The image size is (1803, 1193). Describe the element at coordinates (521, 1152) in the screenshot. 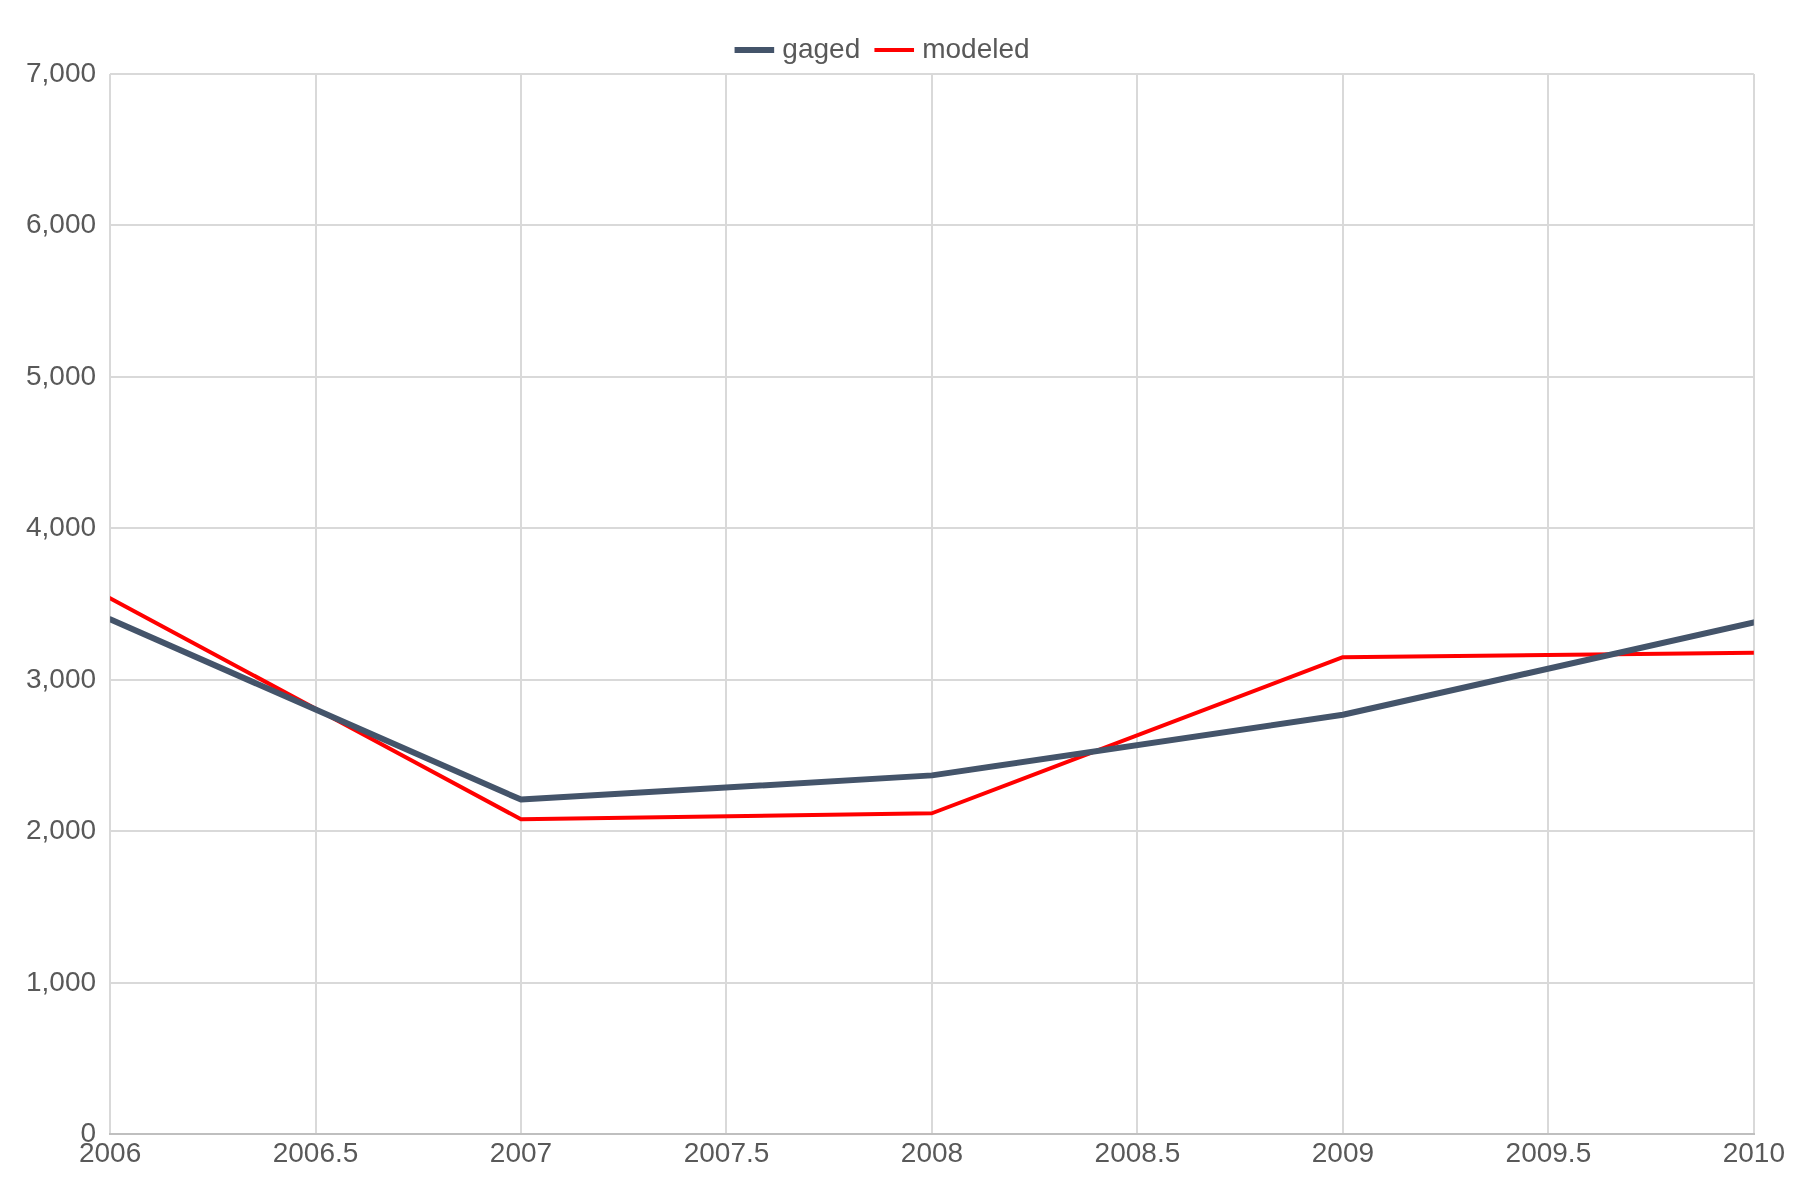

I see `x-tick-label: 2007` at that location.